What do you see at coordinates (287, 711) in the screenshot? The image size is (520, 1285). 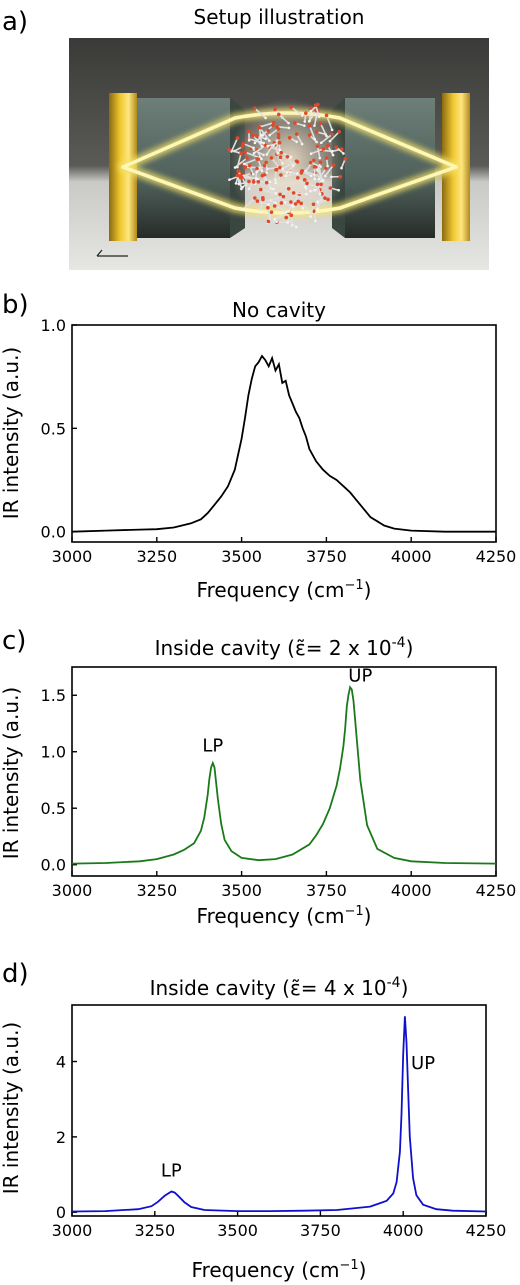 I see `chart-c-annotations: LP UP` at bounding box center [287, 711].